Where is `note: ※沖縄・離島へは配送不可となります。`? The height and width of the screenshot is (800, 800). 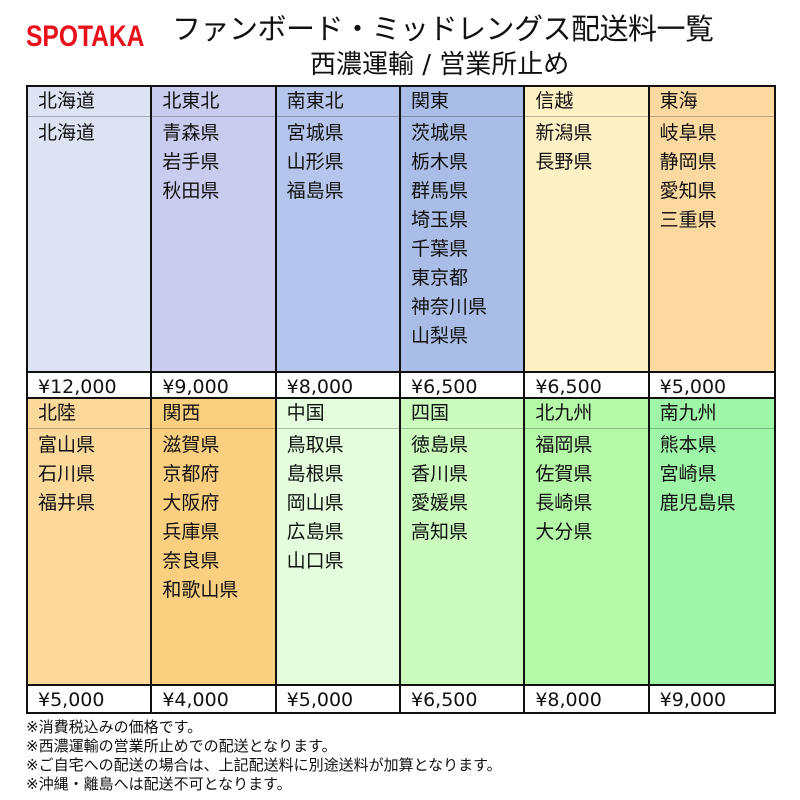 note: ※沖縄・離島へは配送不可となります。 is located at coordinates (159, 784).